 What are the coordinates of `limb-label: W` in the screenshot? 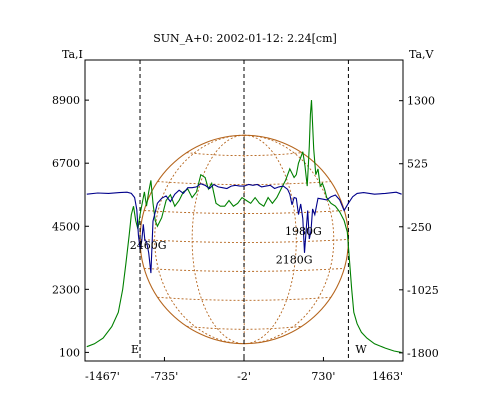 It's located at (361, 349).